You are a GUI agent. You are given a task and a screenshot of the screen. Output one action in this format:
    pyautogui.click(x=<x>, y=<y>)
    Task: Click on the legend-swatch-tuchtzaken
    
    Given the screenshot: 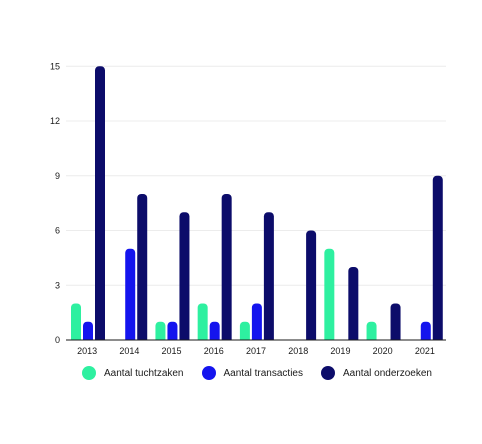 What is the action you would take?
    pyautogui.click(x=89, y=373)
    